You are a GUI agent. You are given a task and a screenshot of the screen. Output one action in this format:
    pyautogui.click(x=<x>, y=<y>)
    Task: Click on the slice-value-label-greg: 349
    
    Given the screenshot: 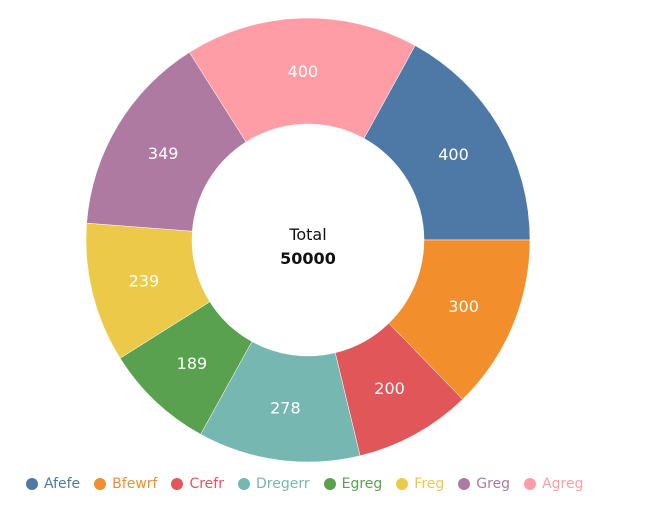 What is the action you would take?
    pyautogui.click(x=163, y=153)
    